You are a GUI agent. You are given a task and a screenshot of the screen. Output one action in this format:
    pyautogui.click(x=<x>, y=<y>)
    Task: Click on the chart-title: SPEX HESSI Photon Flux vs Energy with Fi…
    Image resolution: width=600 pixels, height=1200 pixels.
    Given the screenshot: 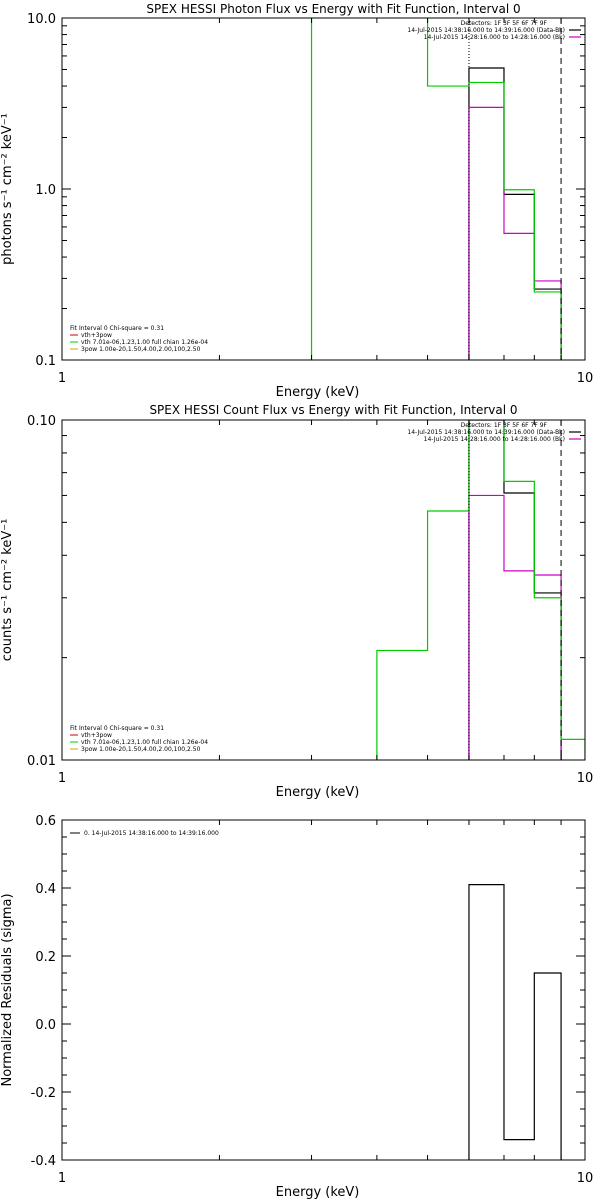 What is the action you would take?
    pyautogui.click(x=333, y=9)
    